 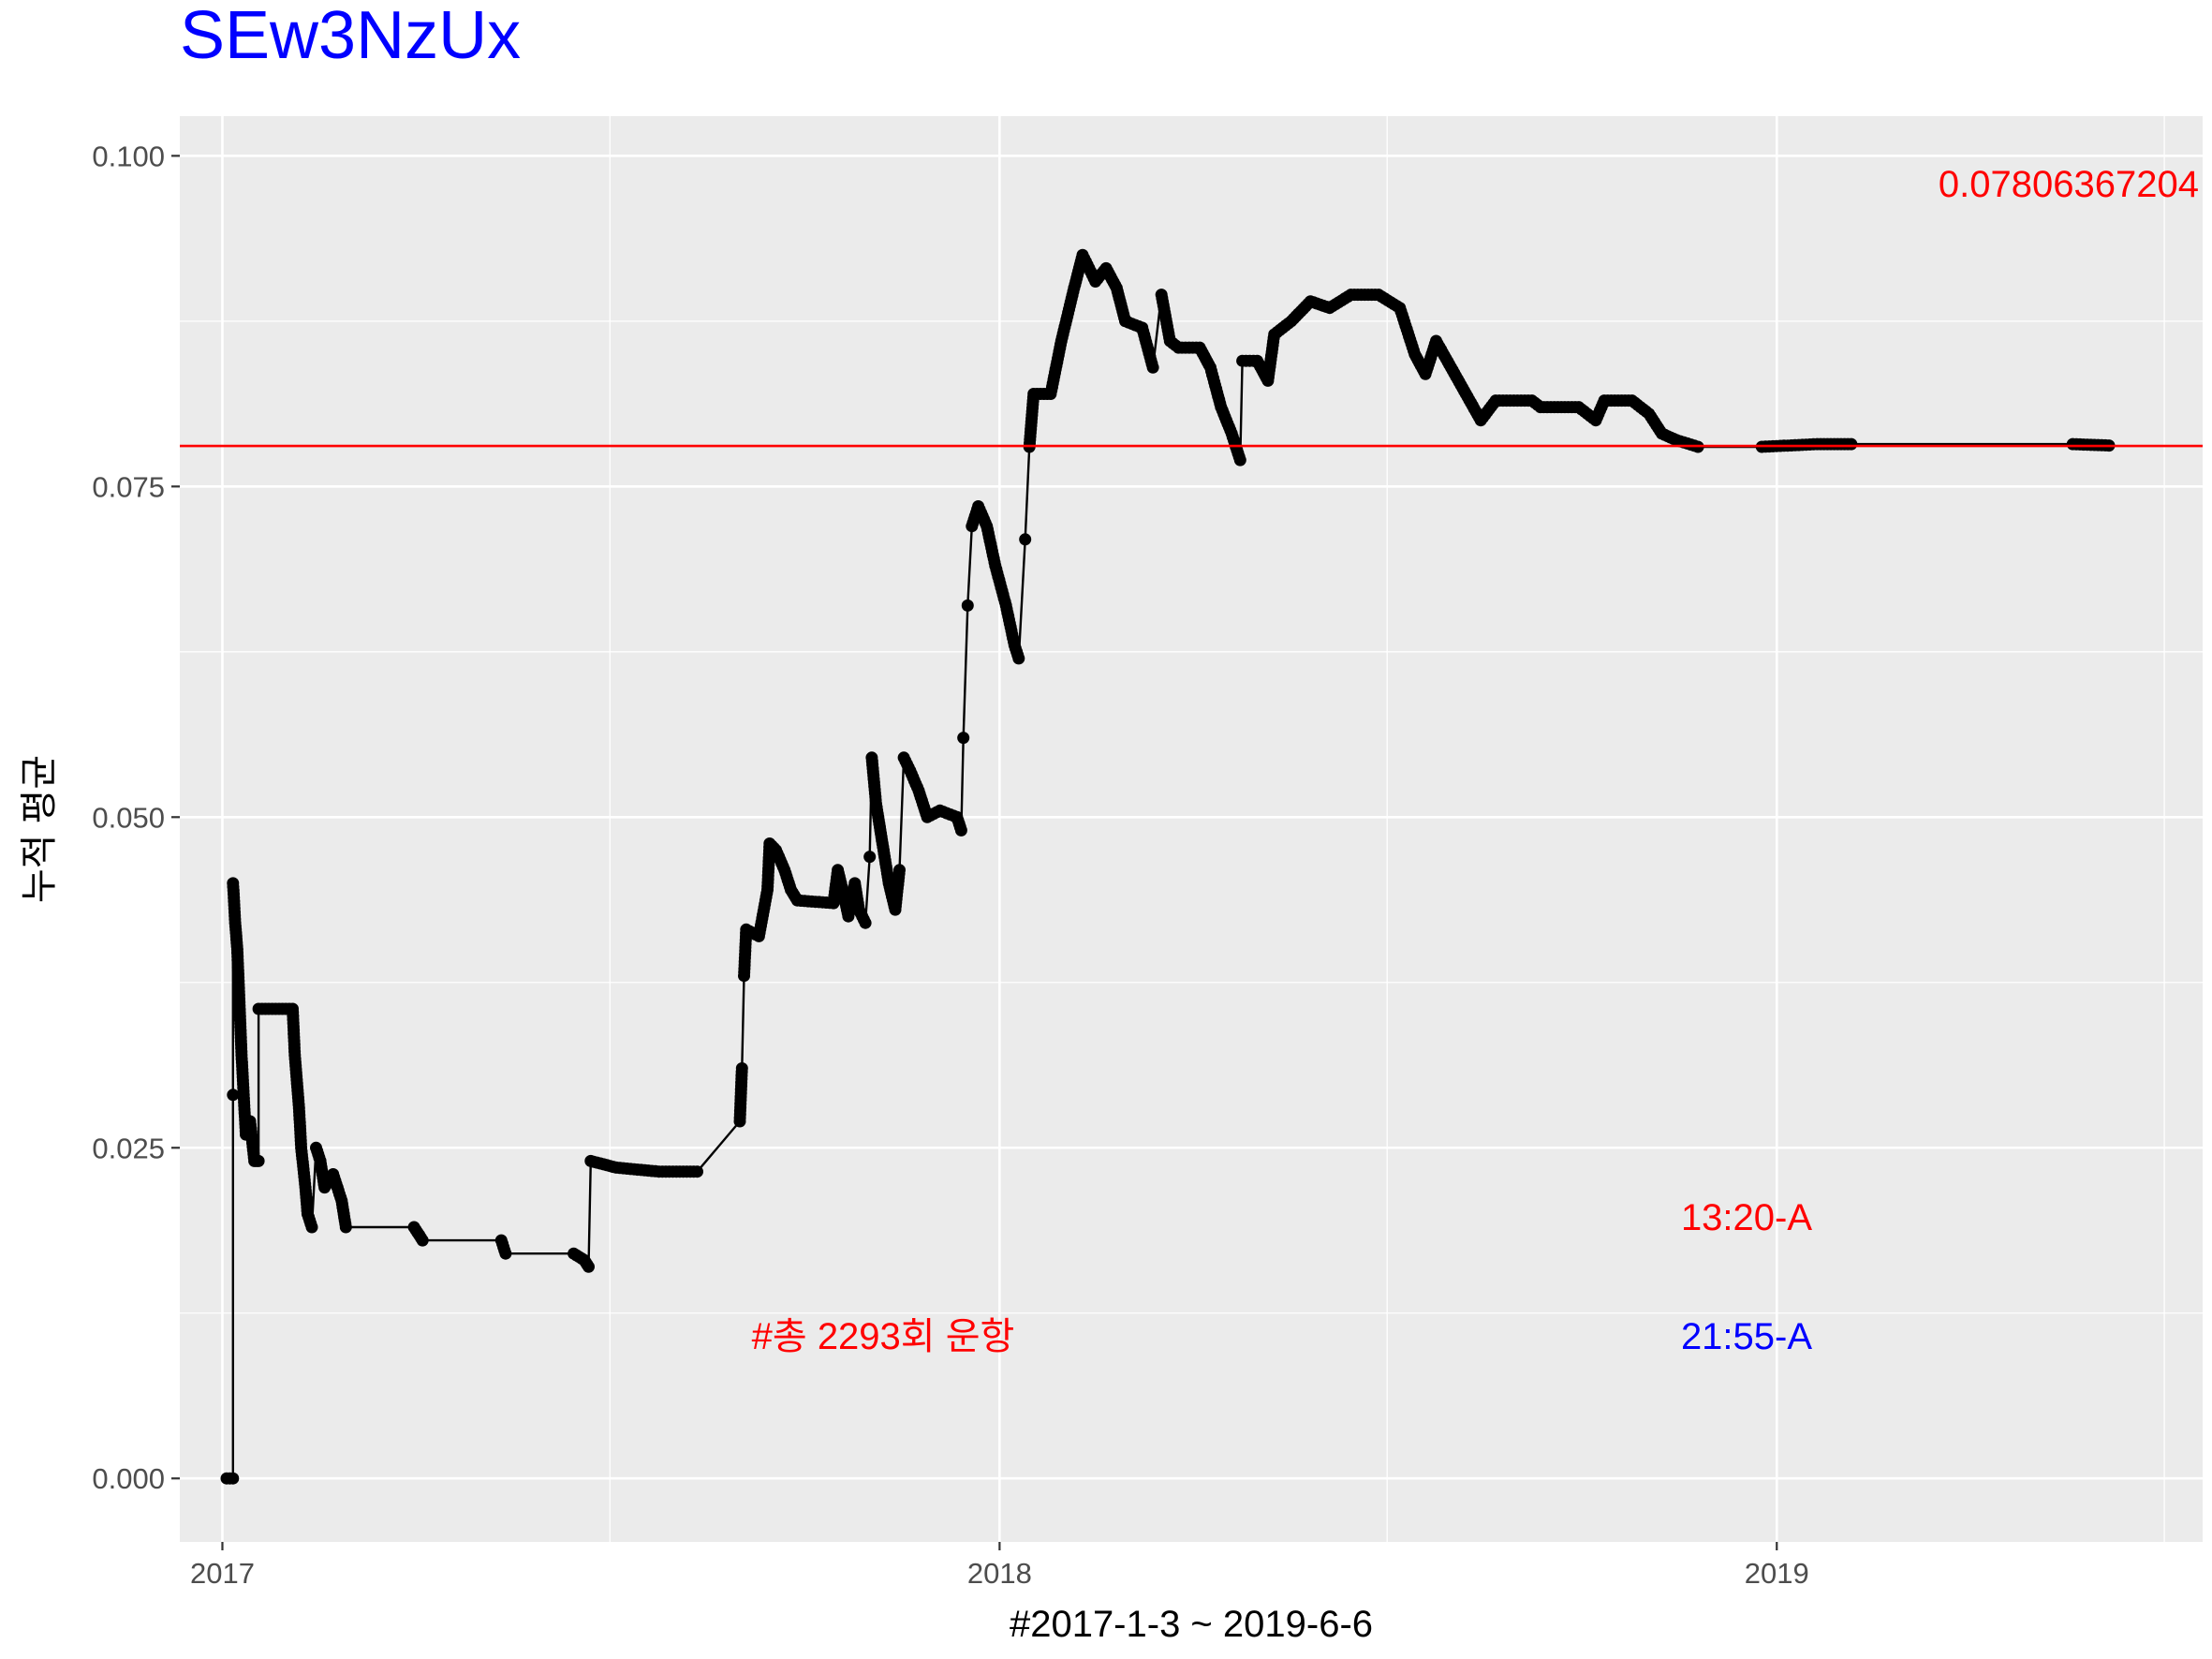 I want to click on x-tick-label: 2017, so click(x=222, y=1573).